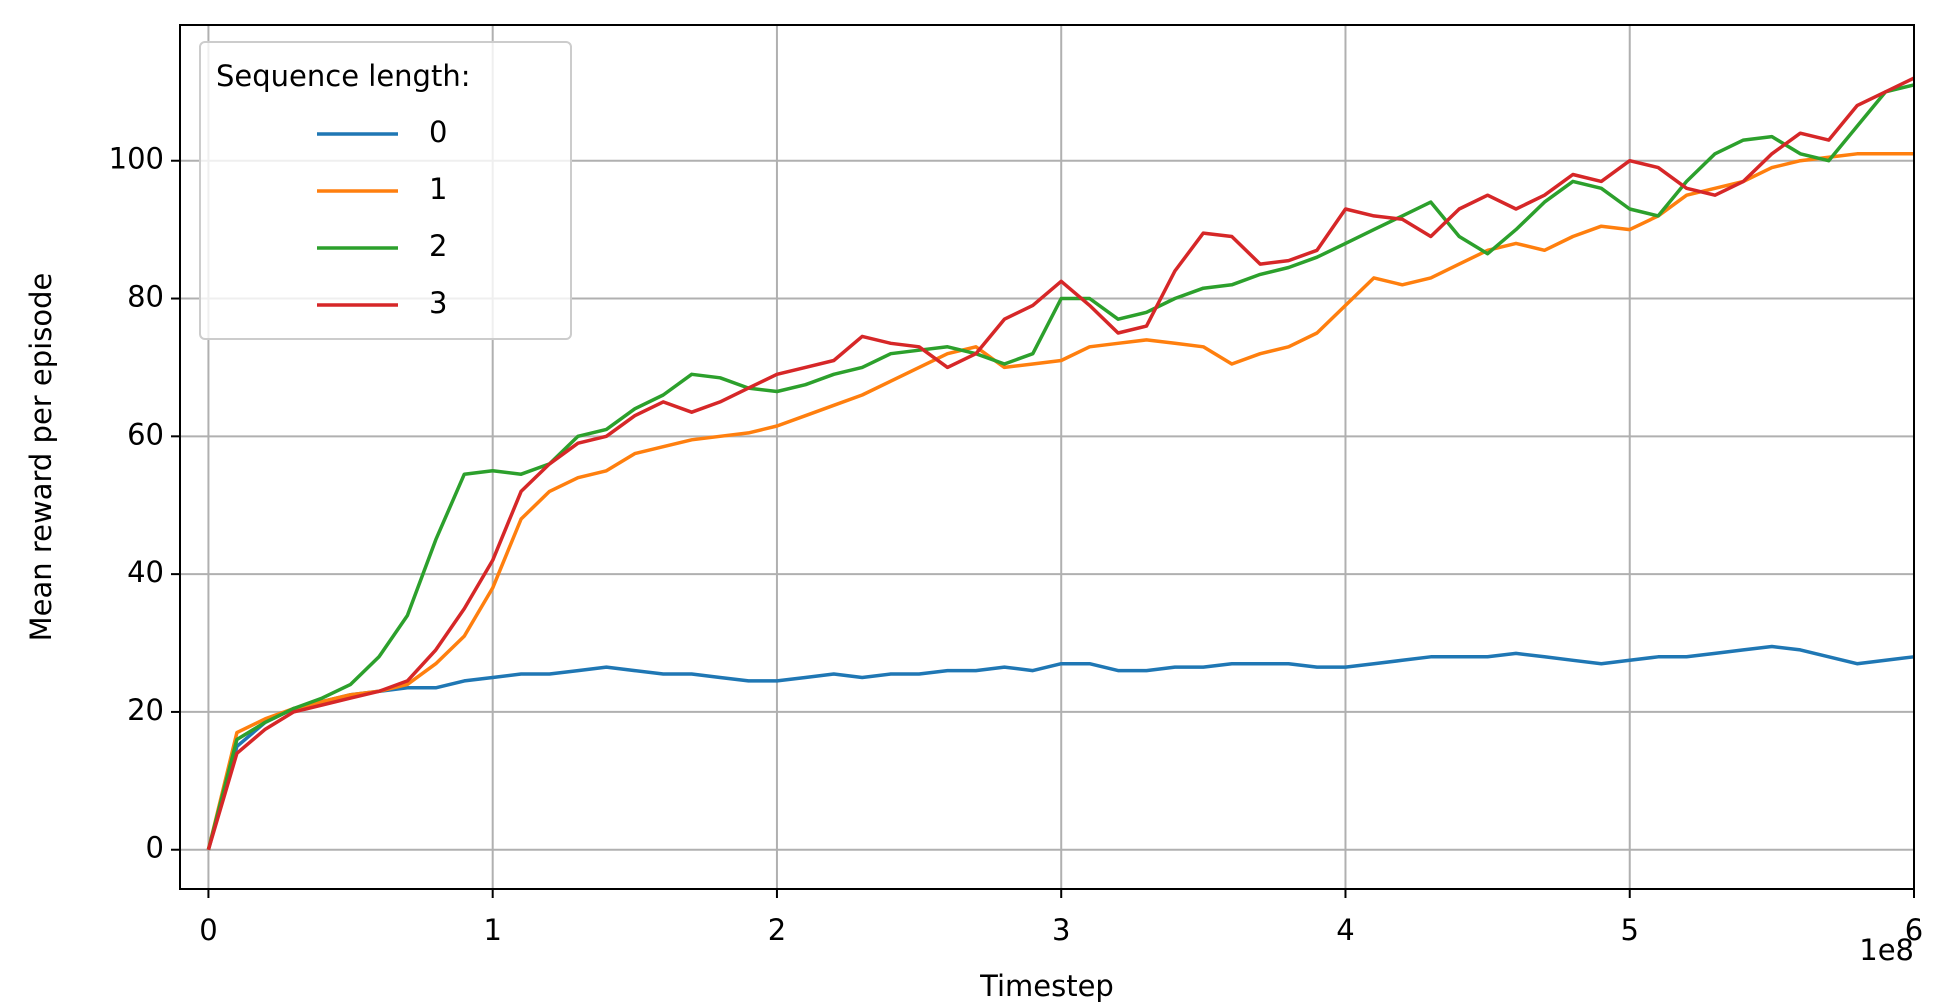 This screenshot has width=1938, height=1007. Describe the element at coordinates (1886, 950) in the screenshot. I see `x-offset-label: 1e8` at that location.